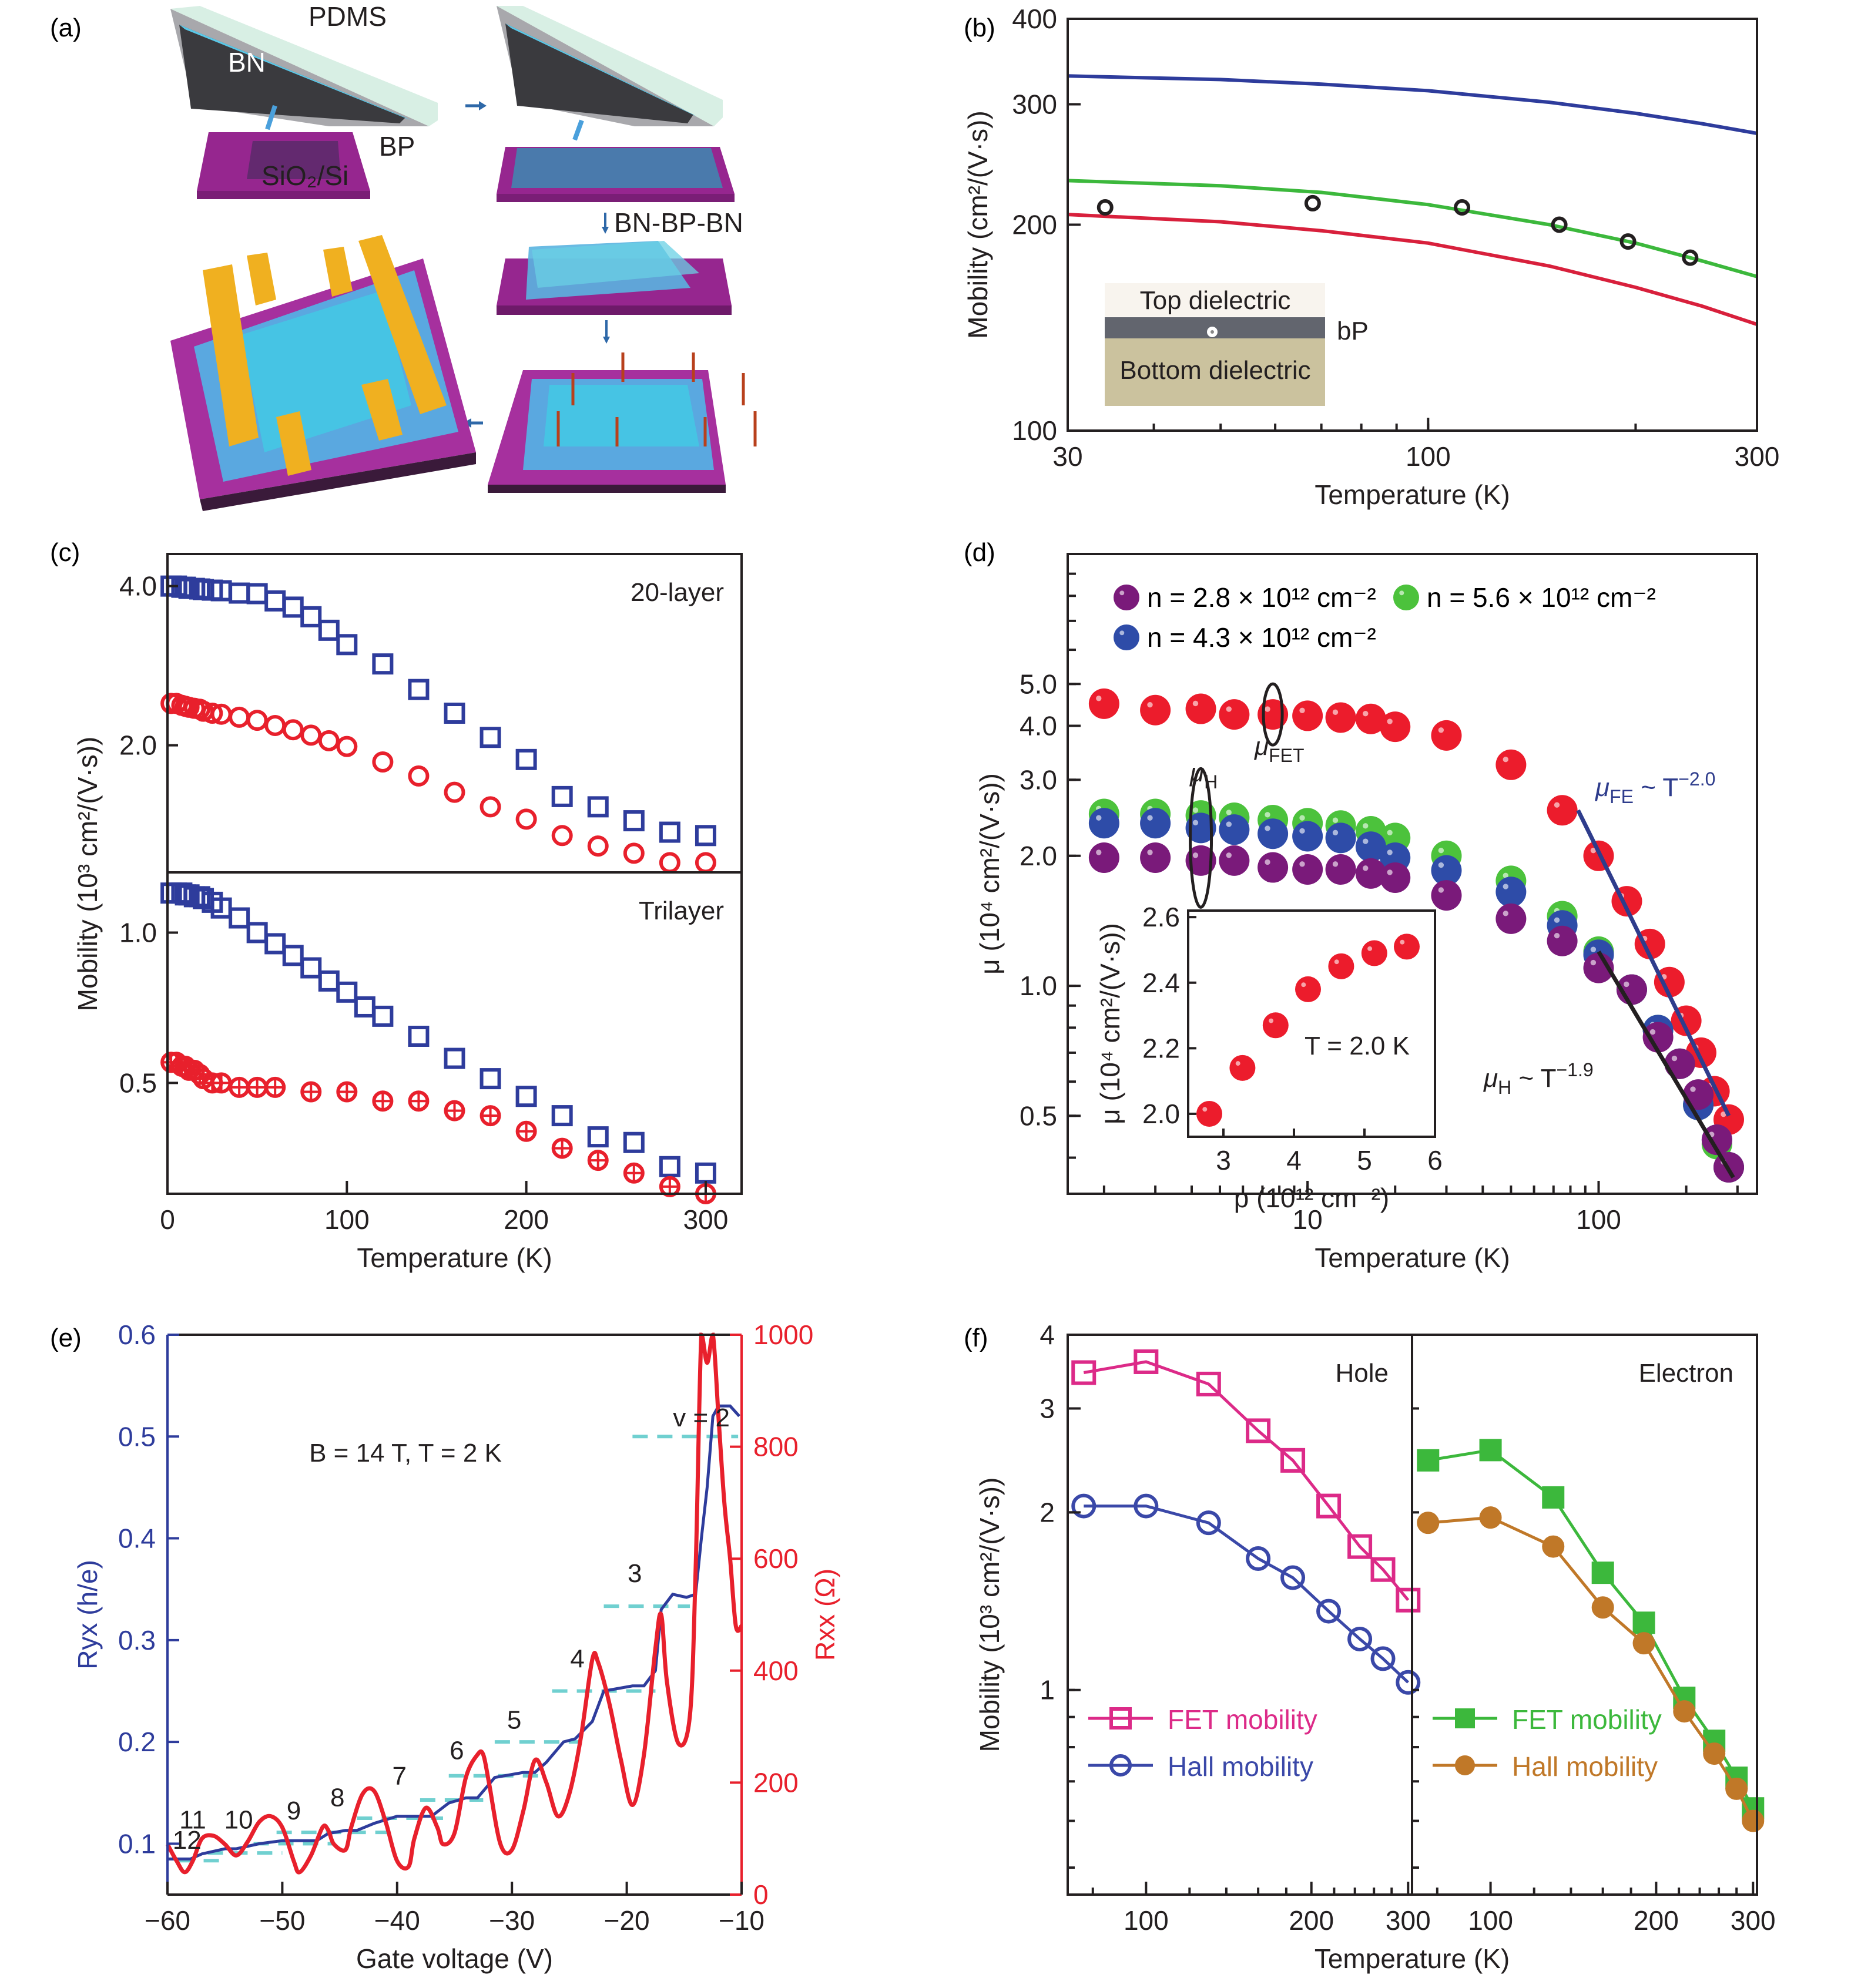 The height and width of the screenshot is (1988, 1851). What do you see at coordinates (323, 373) in the screenshot?
I see `step5-device` at bounding box center [323, 373].